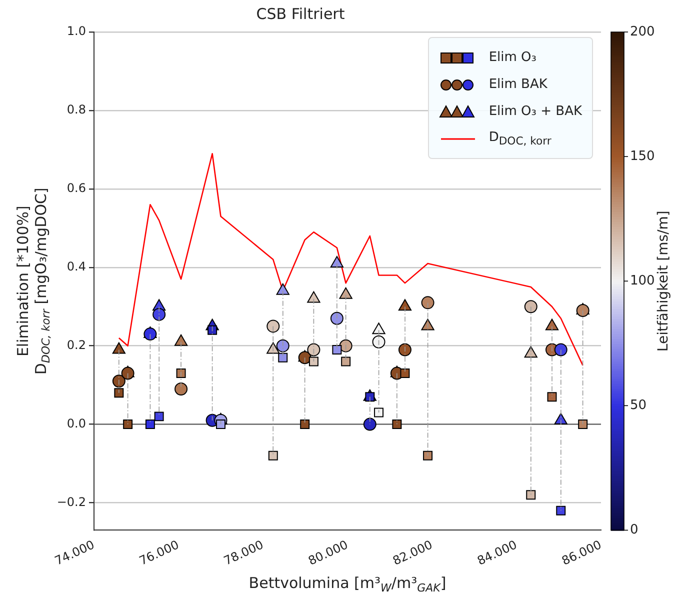 The image size is (677, 600). Describe the element at coordinates (76, 188) in the screenshot. I see `y-tick-label: 0.6` at that location.